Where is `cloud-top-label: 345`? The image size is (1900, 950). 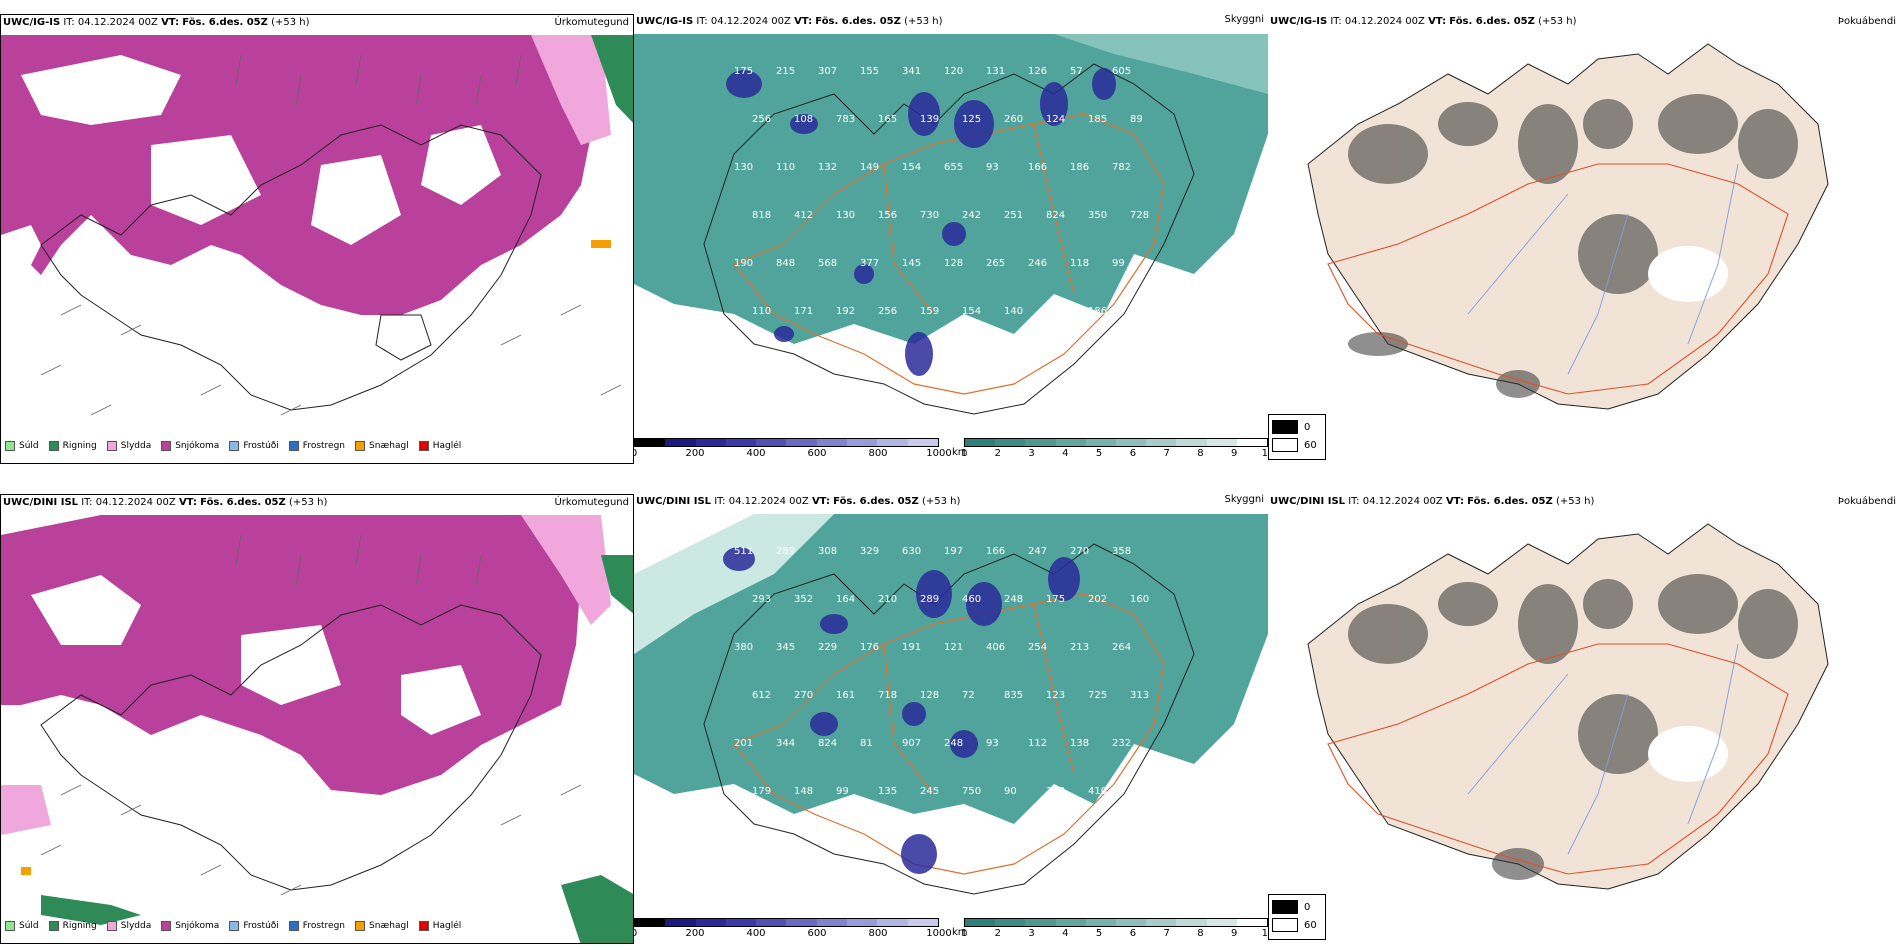 cloud-top-label: 345 is located at coordinates (785, 647).